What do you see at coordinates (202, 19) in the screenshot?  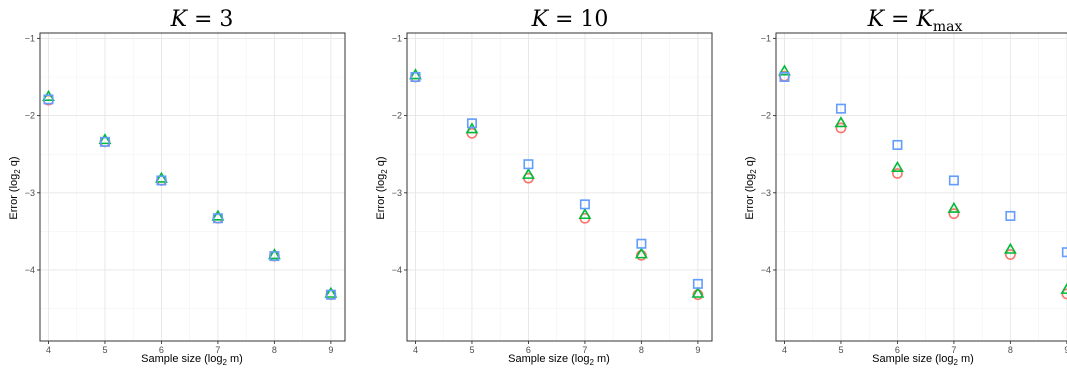 I see `panel-title: K = 3` at bounding box center [202, 19].